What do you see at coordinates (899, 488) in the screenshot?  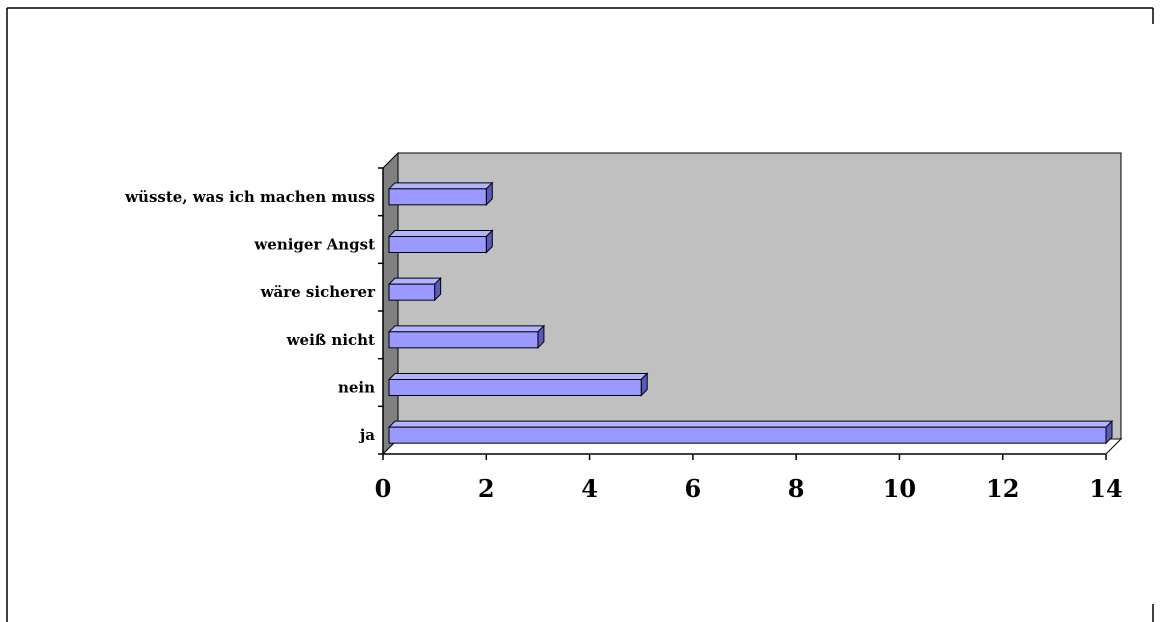 I see `value-tick-label: 10` at bounding box center [899, 488].